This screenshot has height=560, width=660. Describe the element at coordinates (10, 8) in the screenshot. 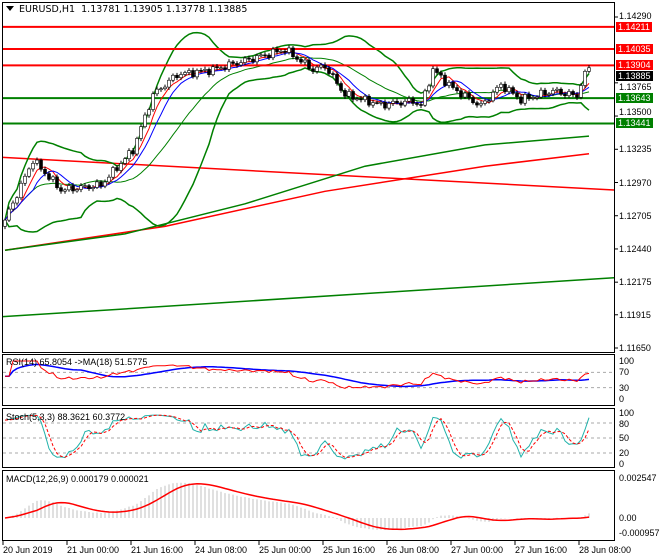

I see `dropdown-triangle-icon` at that location.